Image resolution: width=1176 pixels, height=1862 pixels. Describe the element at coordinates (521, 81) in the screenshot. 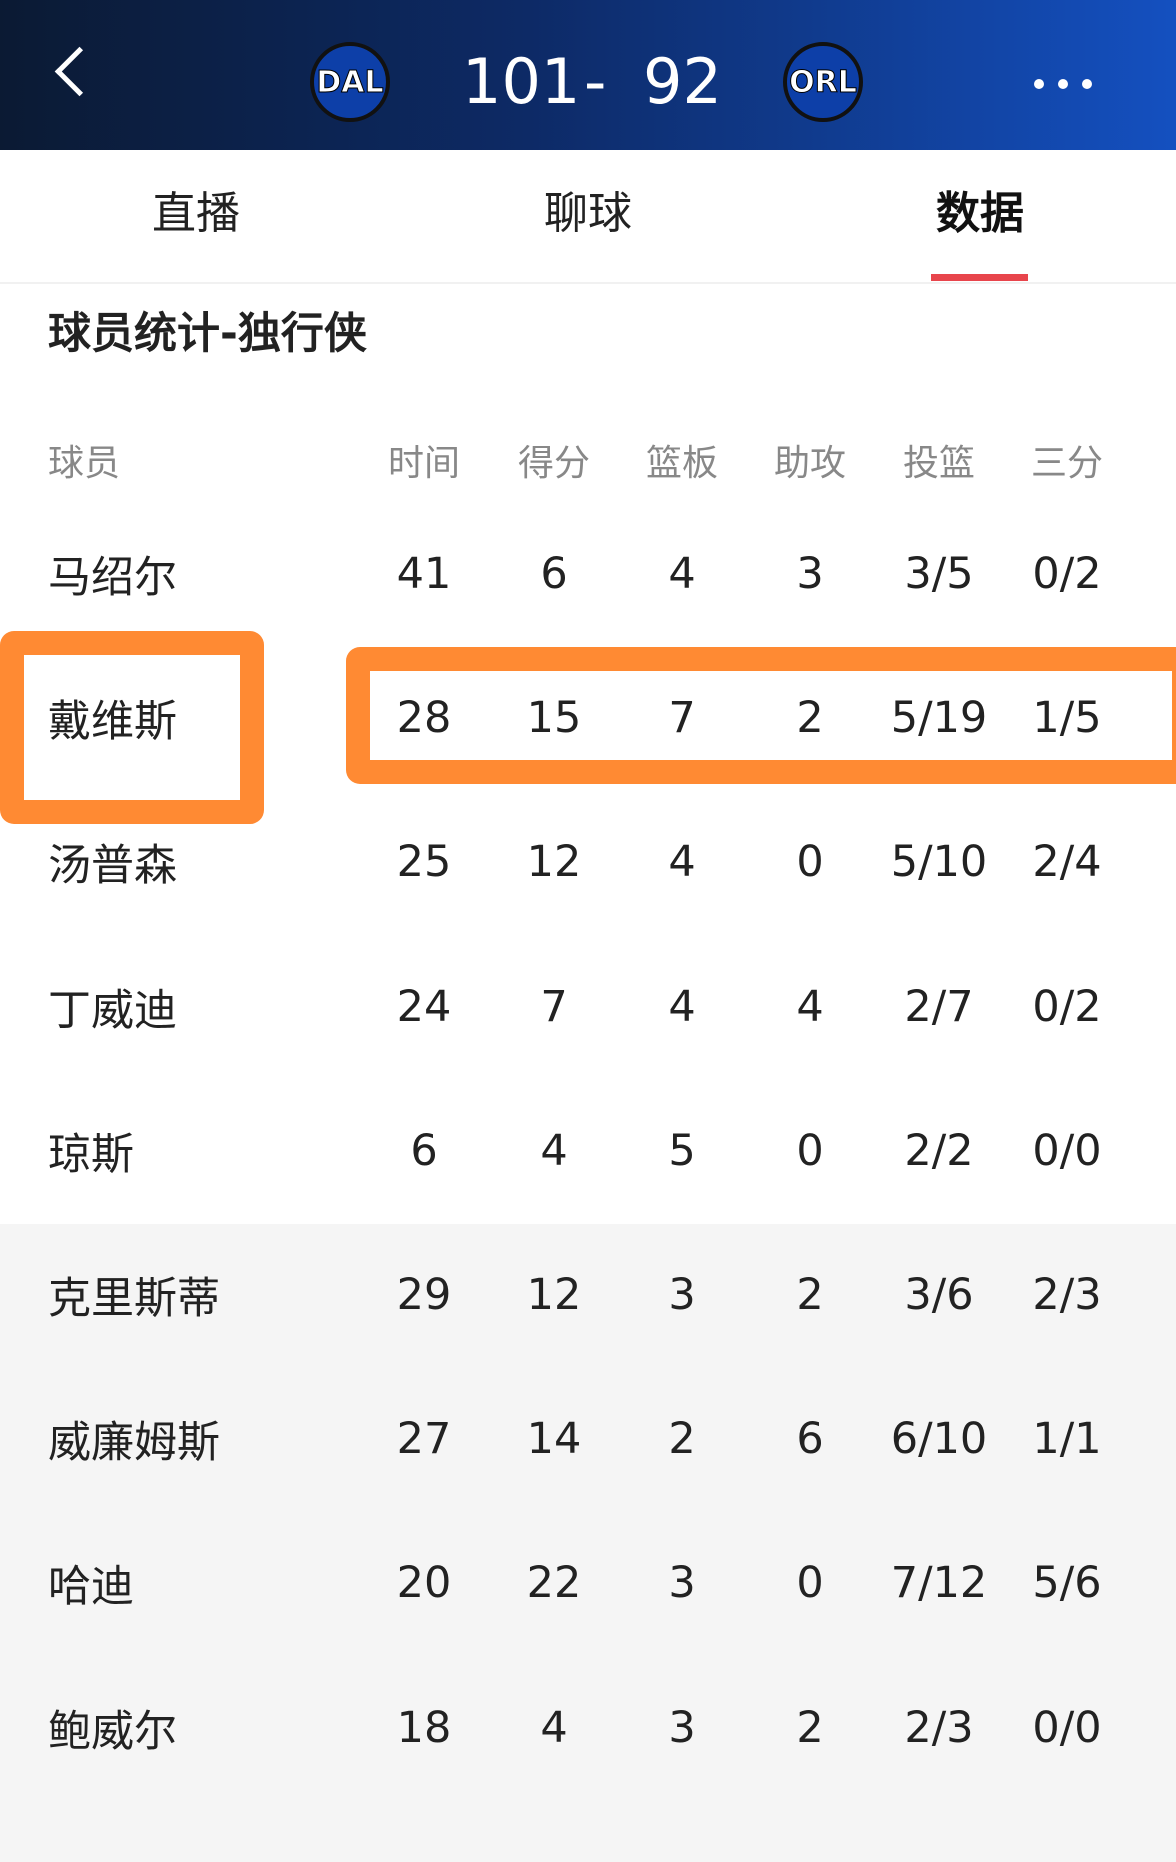

I see `home-score: 101` at that location.